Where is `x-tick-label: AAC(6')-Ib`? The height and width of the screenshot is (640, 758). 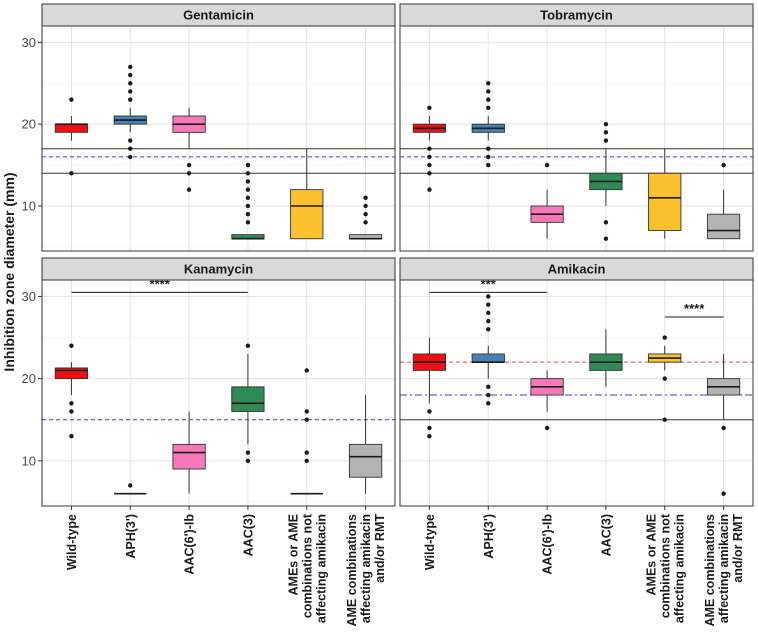
x-tick-label: AAC(6')-Ib is located at coordinates (190, 544).